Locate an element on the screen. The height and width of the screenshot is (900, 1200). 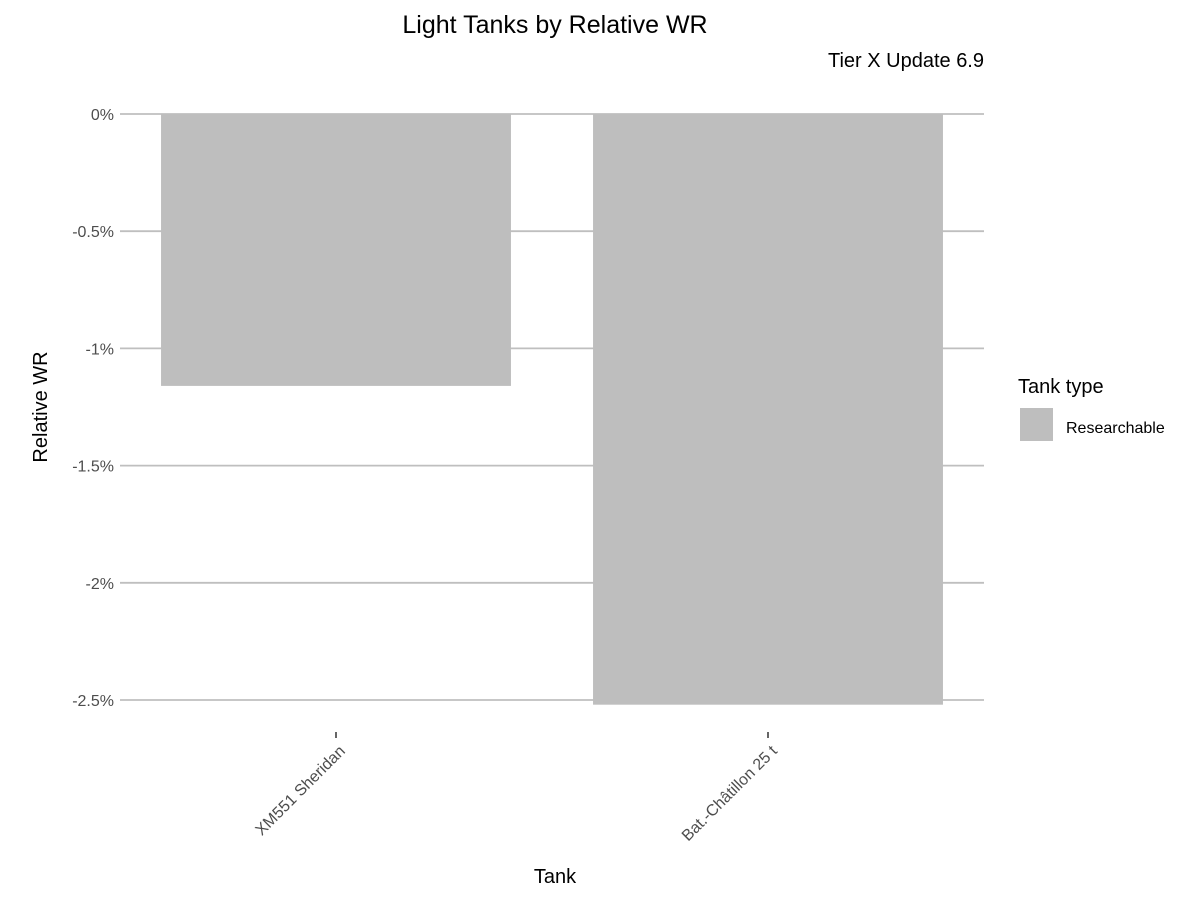
y-tick-label: 0% is located at coordinates (102, 115).